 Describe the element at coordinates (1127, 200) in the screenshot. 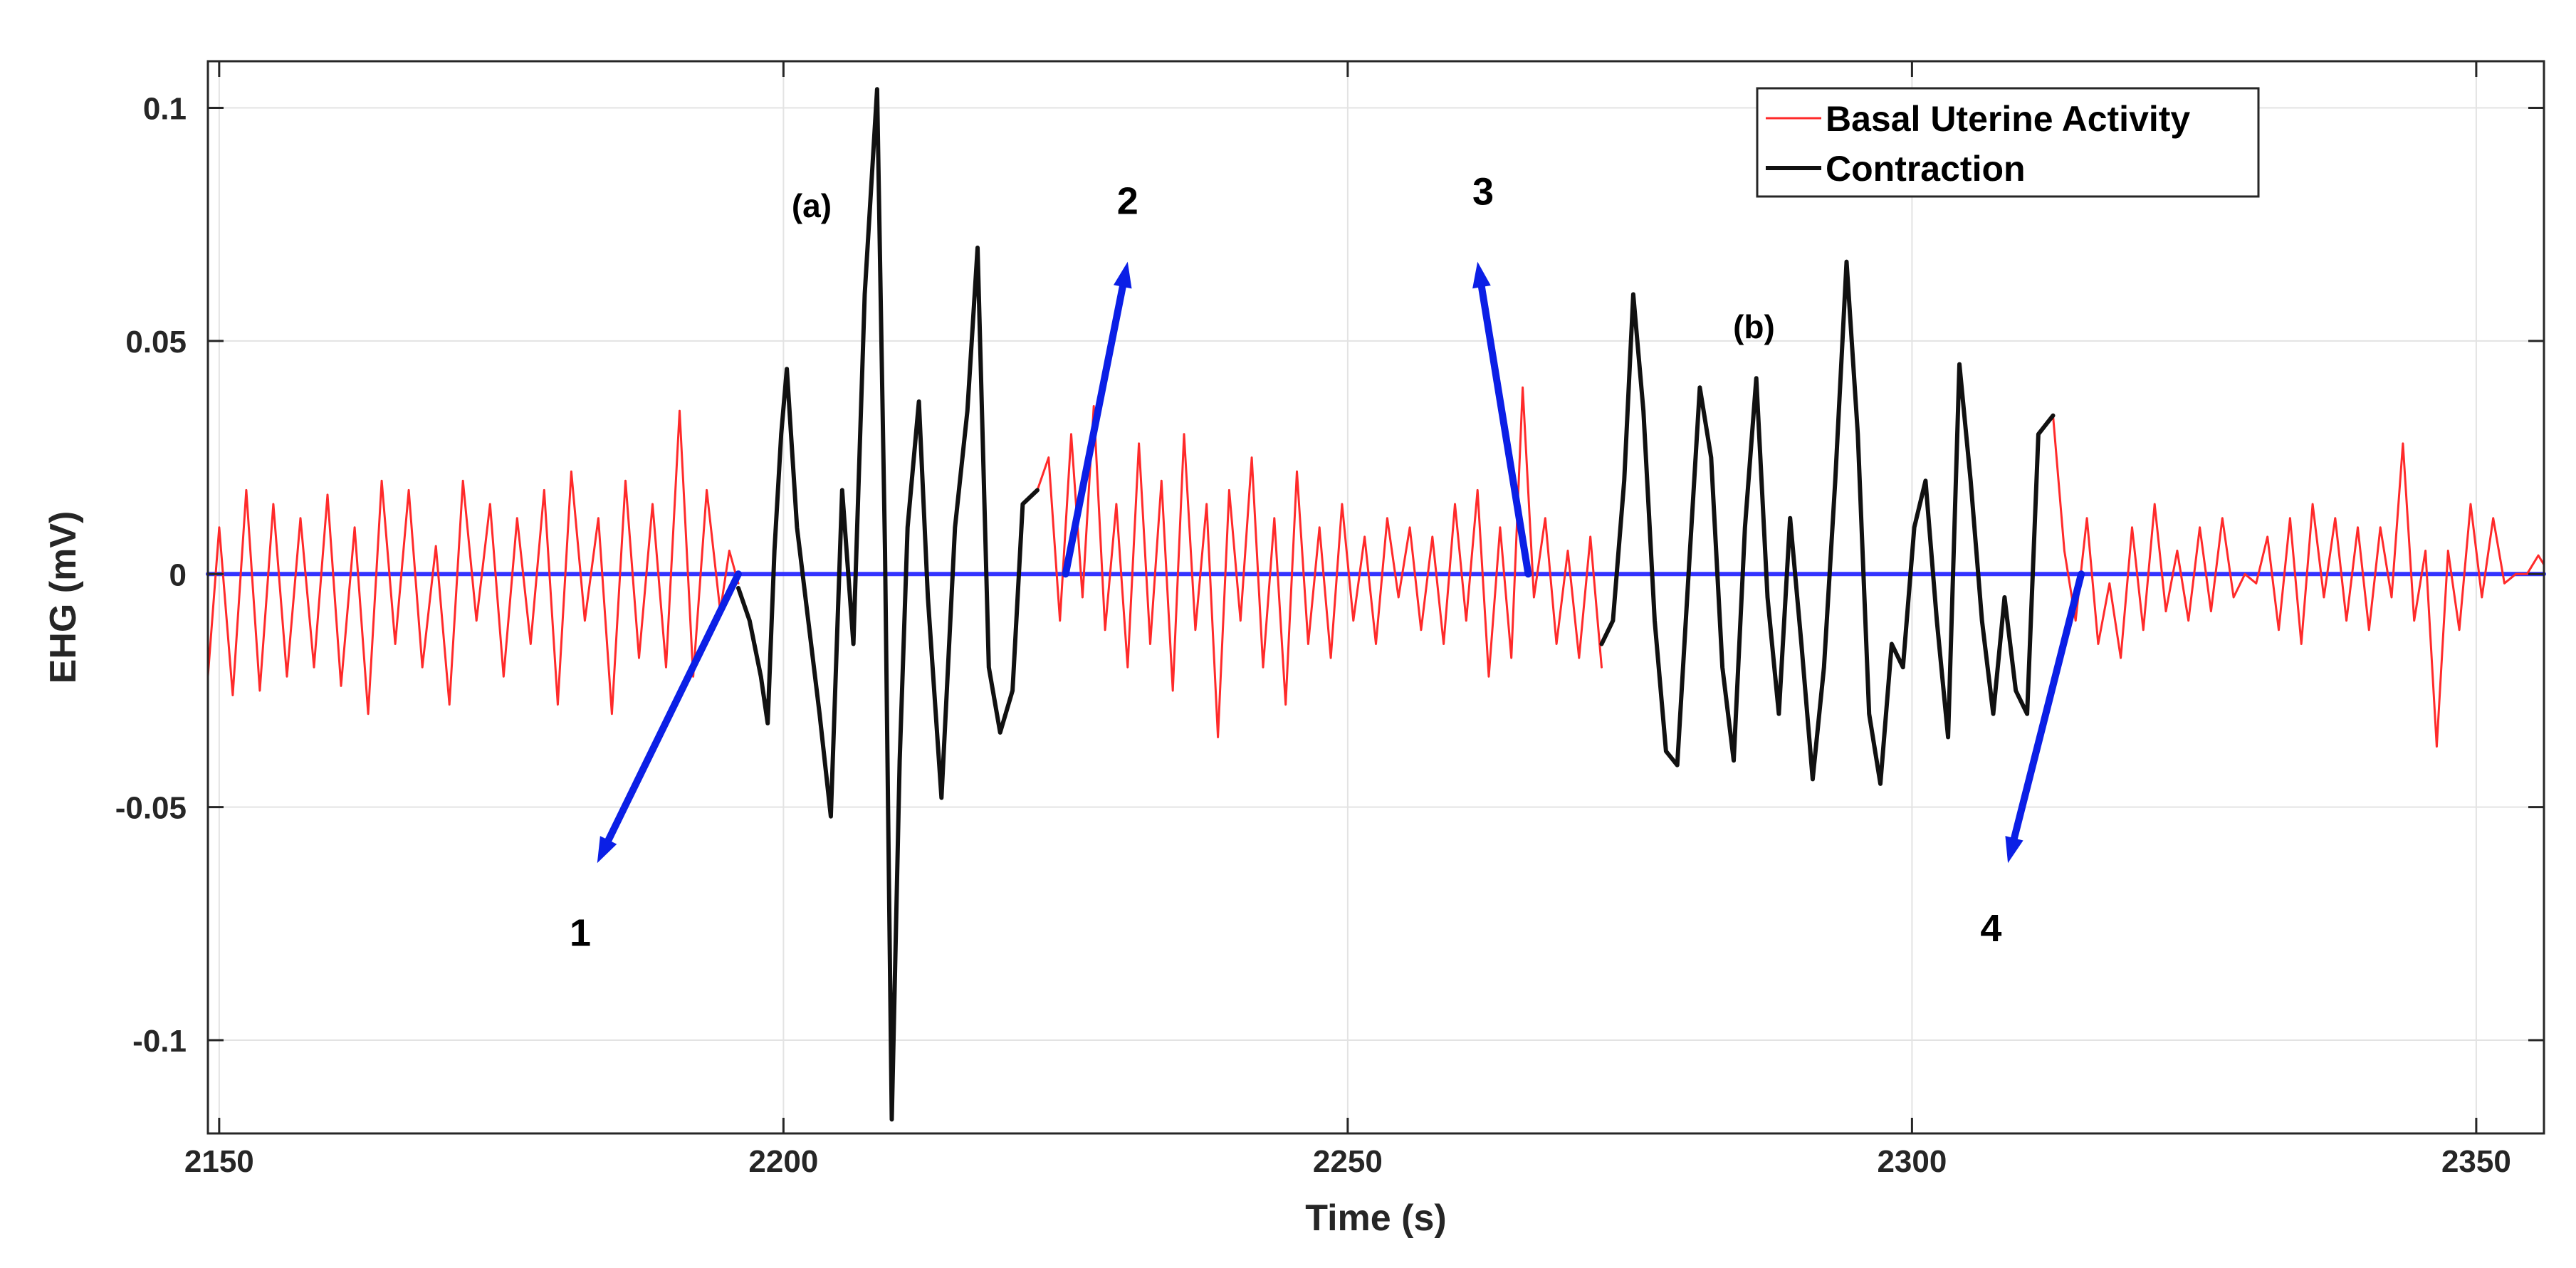

I see `arrow-label-2: 2` at that location.